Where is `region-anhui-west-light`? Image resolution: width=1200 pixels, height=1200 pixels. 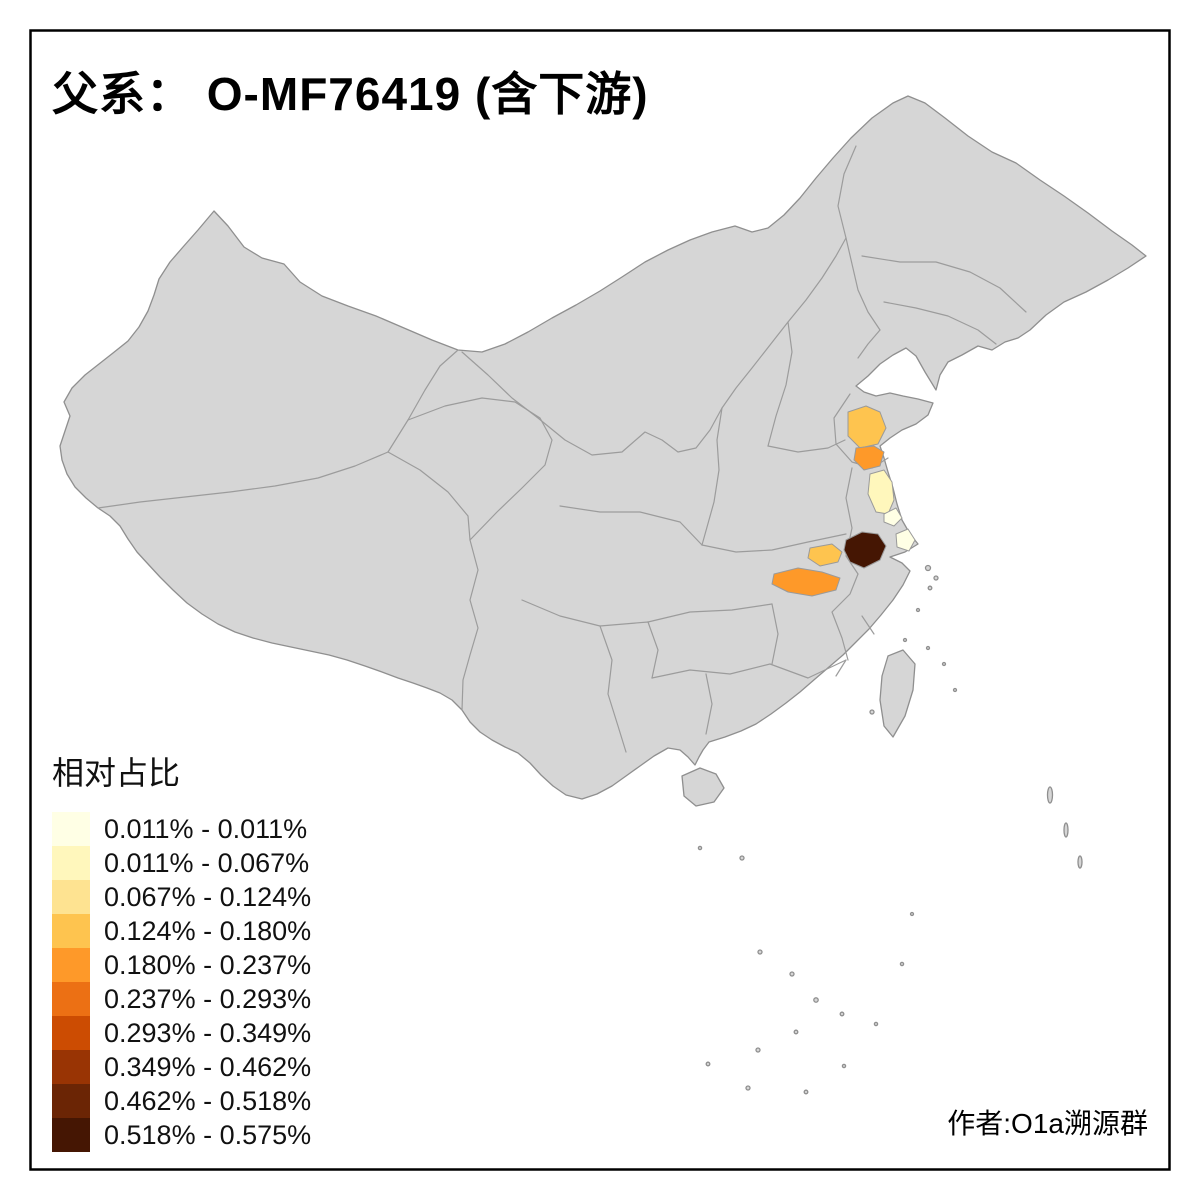
region-anhui-west-light is located at coordinates (825, 555).